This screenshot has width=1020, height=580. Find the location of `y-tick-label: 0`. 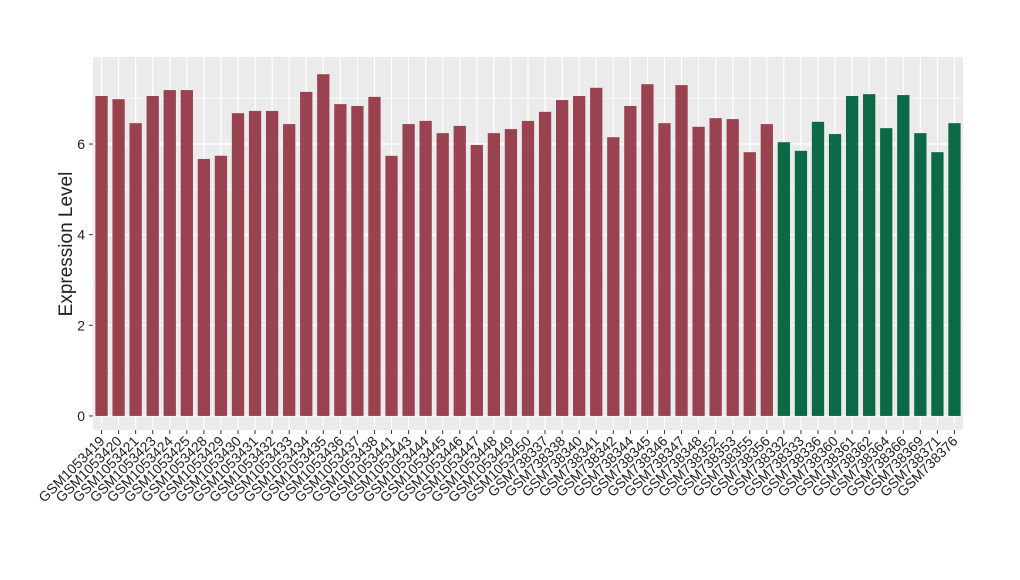

y-tick-label: 0 is located at coordinates (81, 416).